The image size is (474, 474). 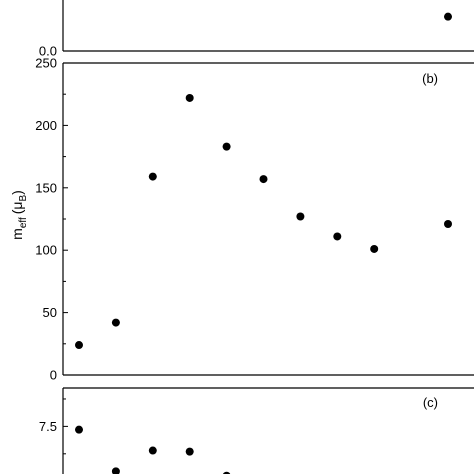 I want to click on y-tick-label: 50, so click(x=50, y=312).